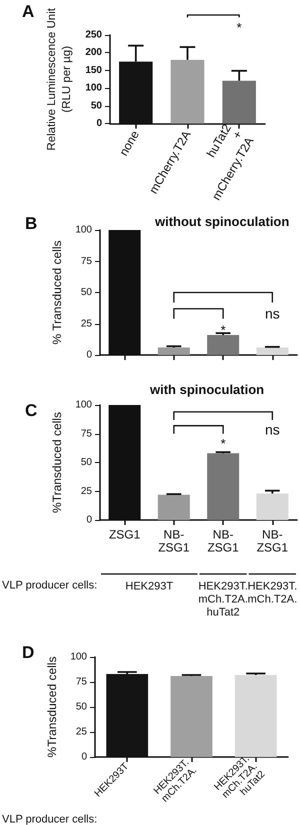 Image resolution: width=300 pixels, height=825 pixels. What do you see at coordinates (28, 652) in the screenshot?
I see `chart-title: D` at bounding box center [28, 652].